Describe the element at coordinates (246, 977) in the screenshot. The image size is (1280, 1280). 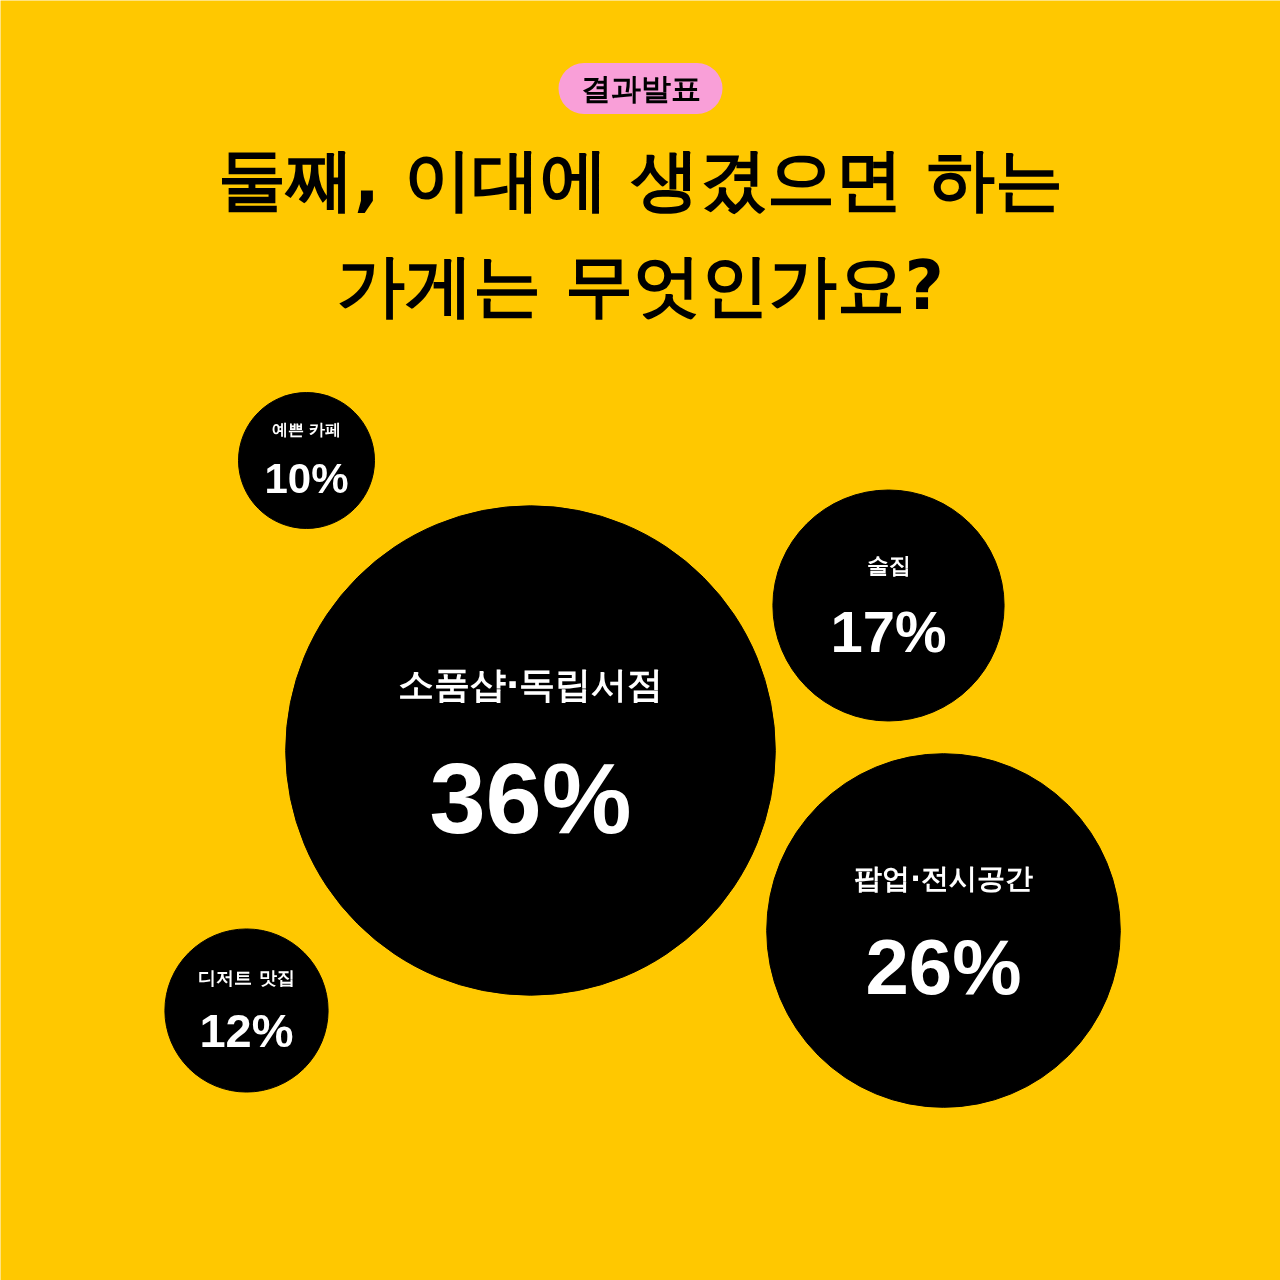
I see `category-label: 디저트 맛집` at that location.